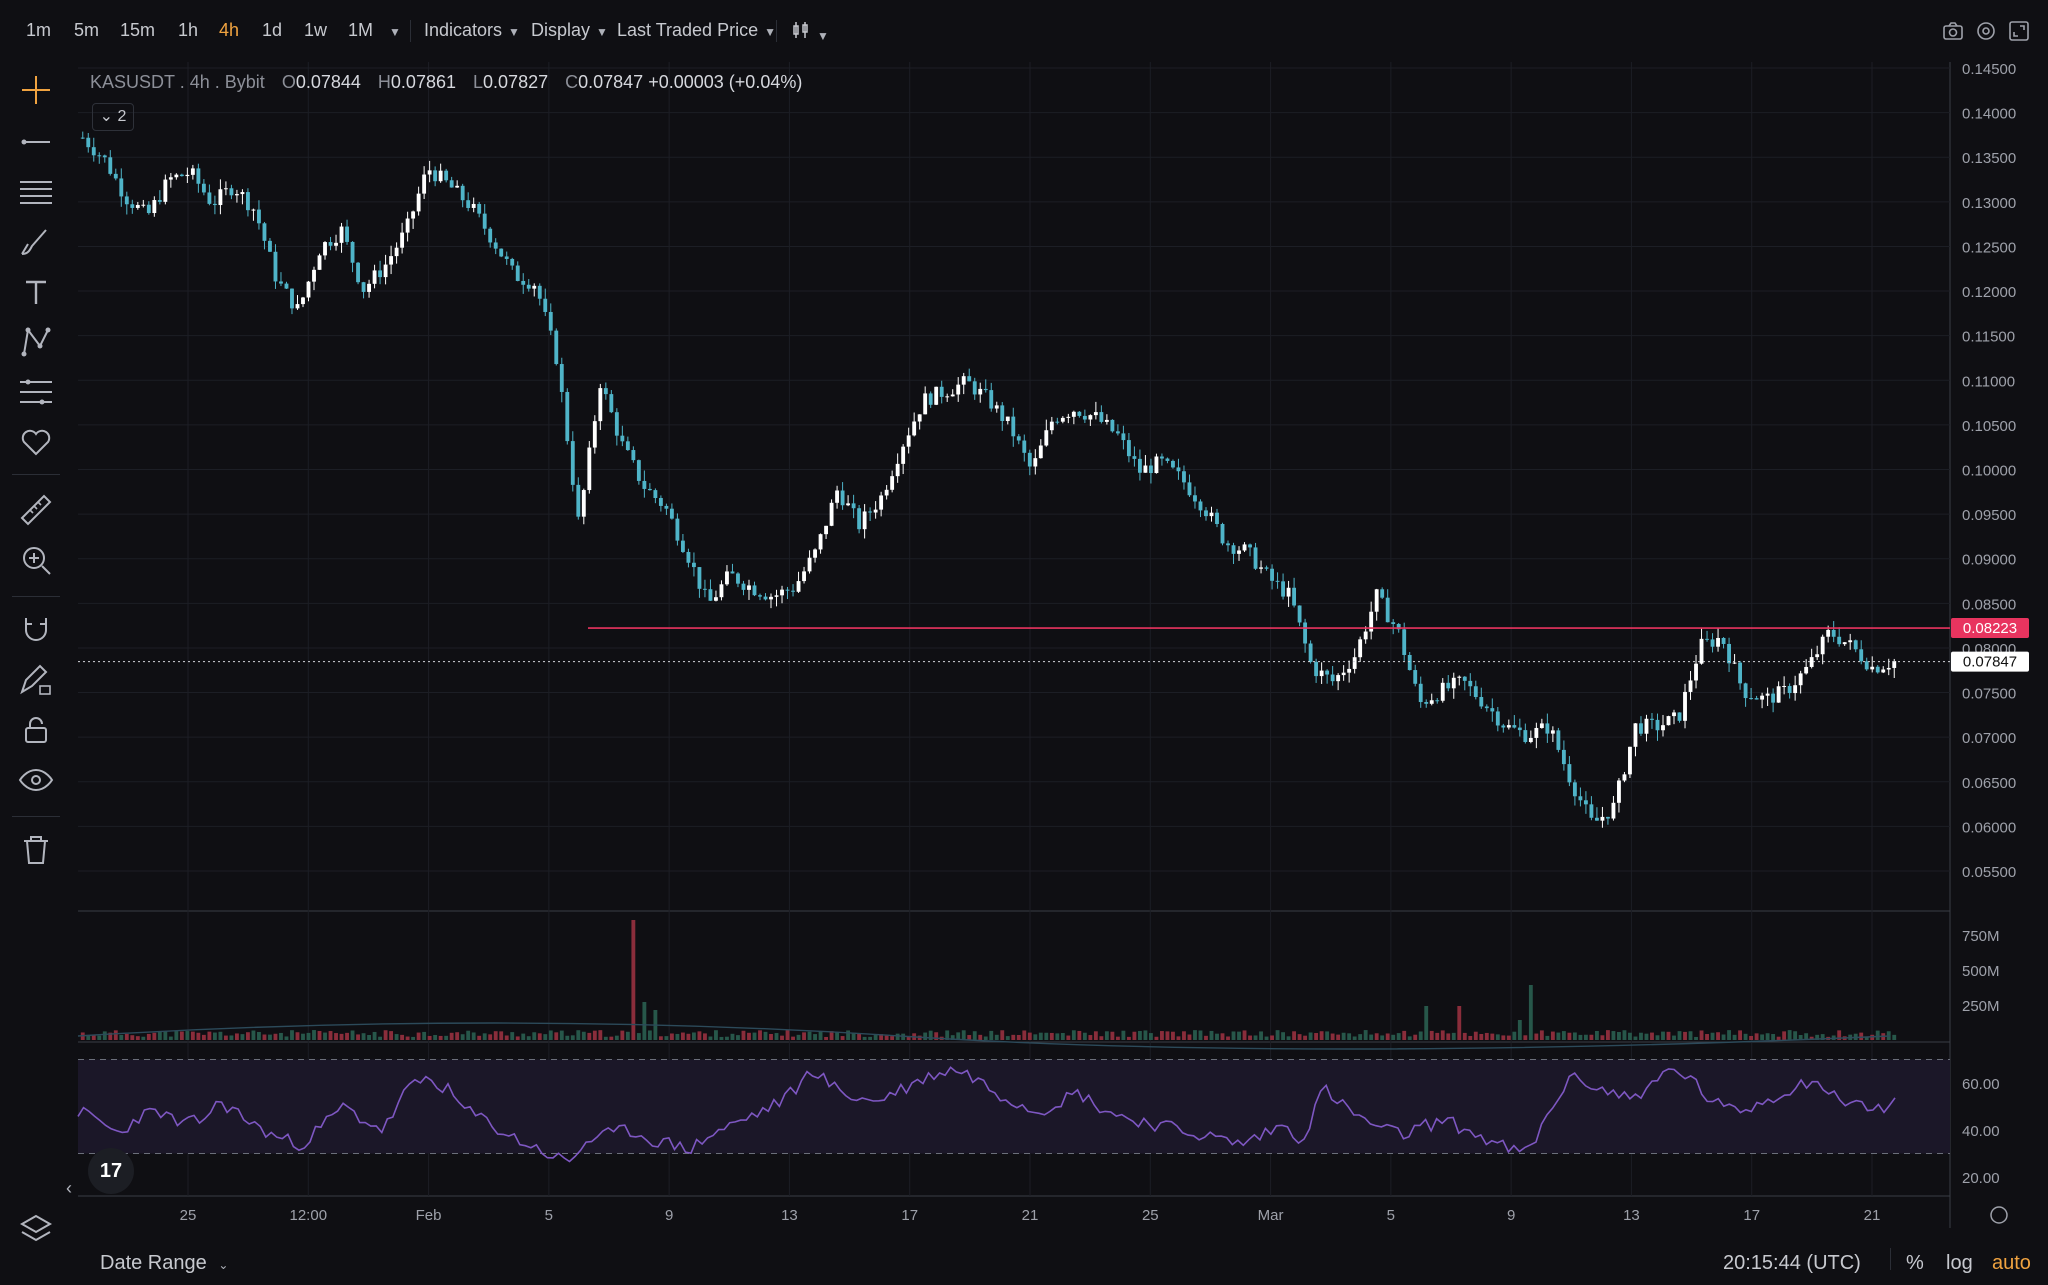  Describe the element at coordinates (1990, 628) in the screenshot. I see `level-price-tag` at that location.